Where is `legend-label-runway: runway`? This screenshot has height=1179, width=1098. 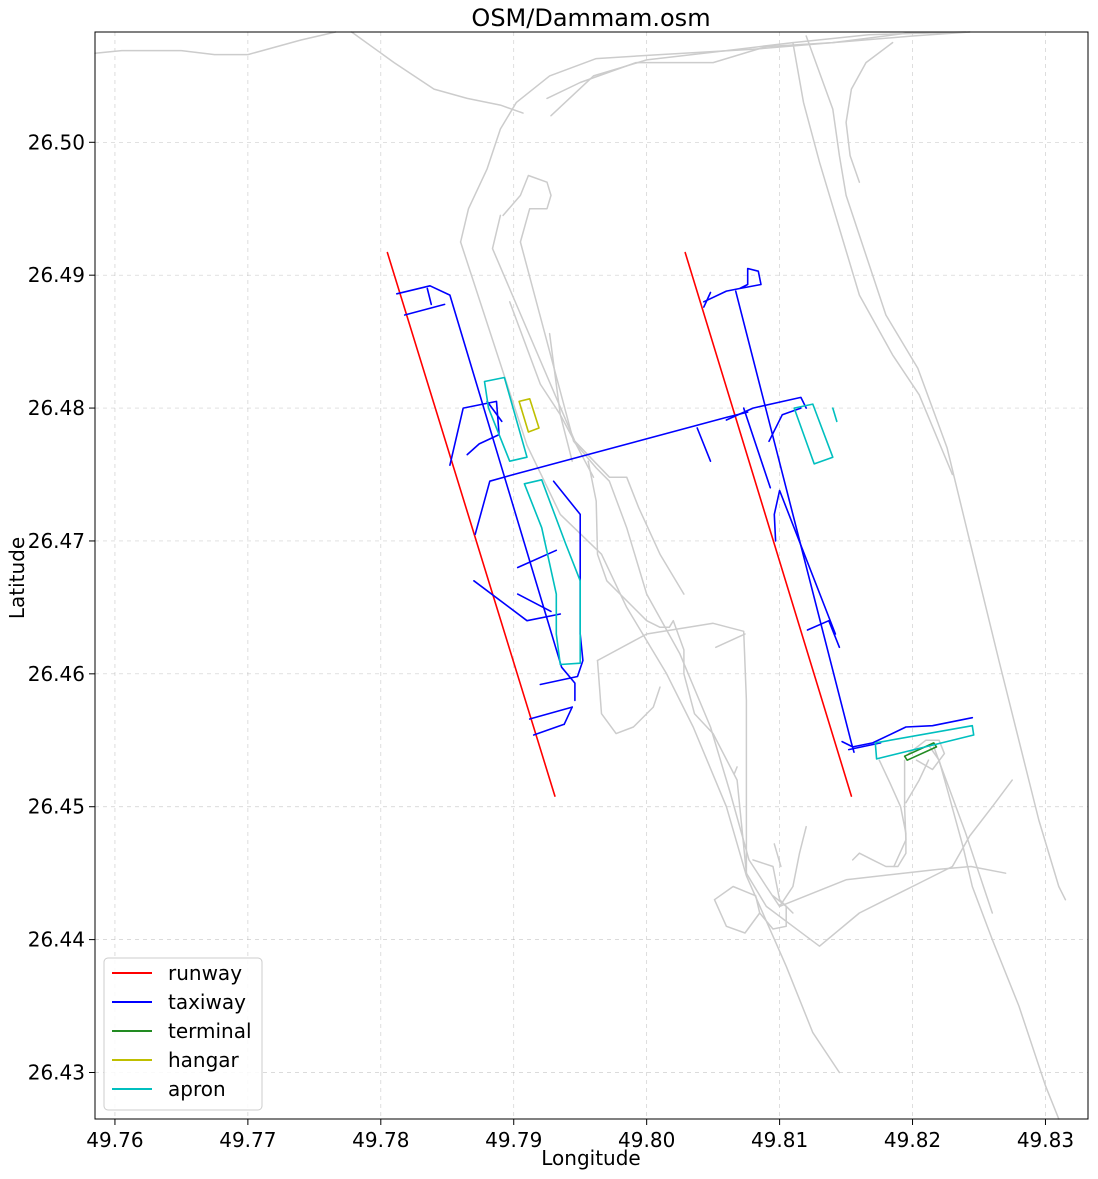 legend-label-runway: runway is located at coordinates (205, 973).